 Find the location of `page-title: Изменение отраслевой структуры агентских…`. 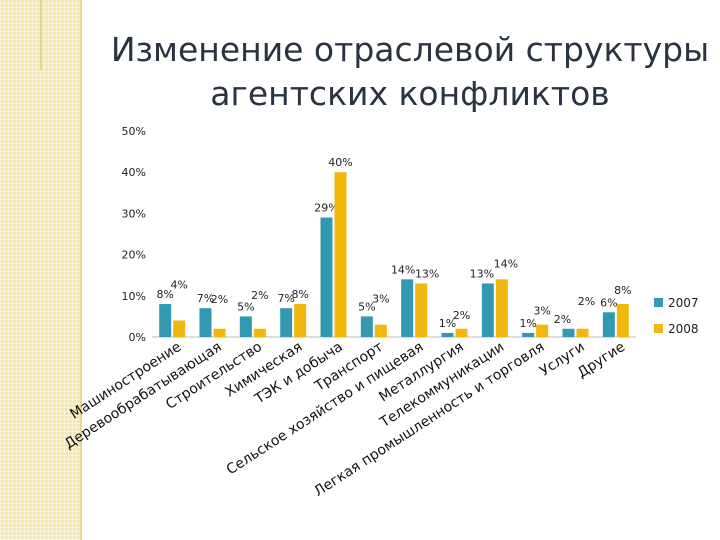

page-title: Изменение отраслевой структуры агентских… is located at coordinates (410, 72).